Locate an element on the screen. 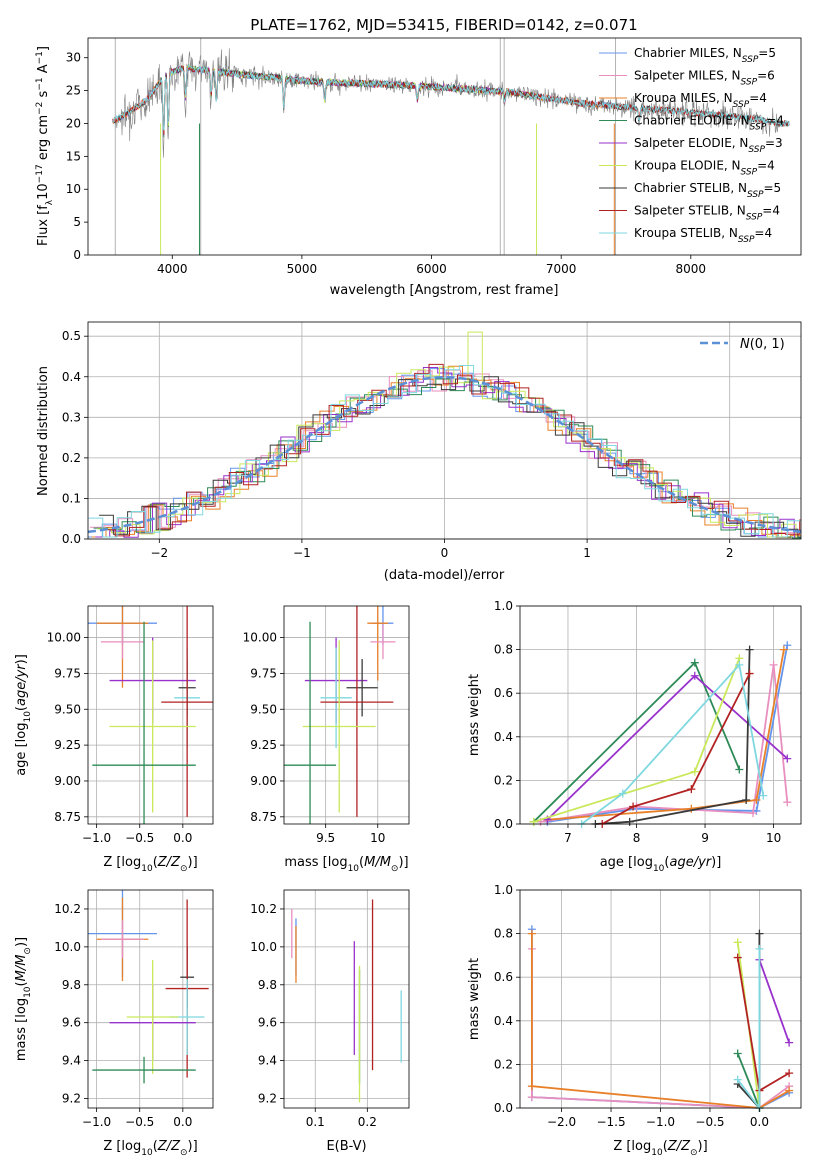 The height and width of the screenshot is (1170, 819). y-tick-label: 9.4 is located at coordinates (71, 1061).